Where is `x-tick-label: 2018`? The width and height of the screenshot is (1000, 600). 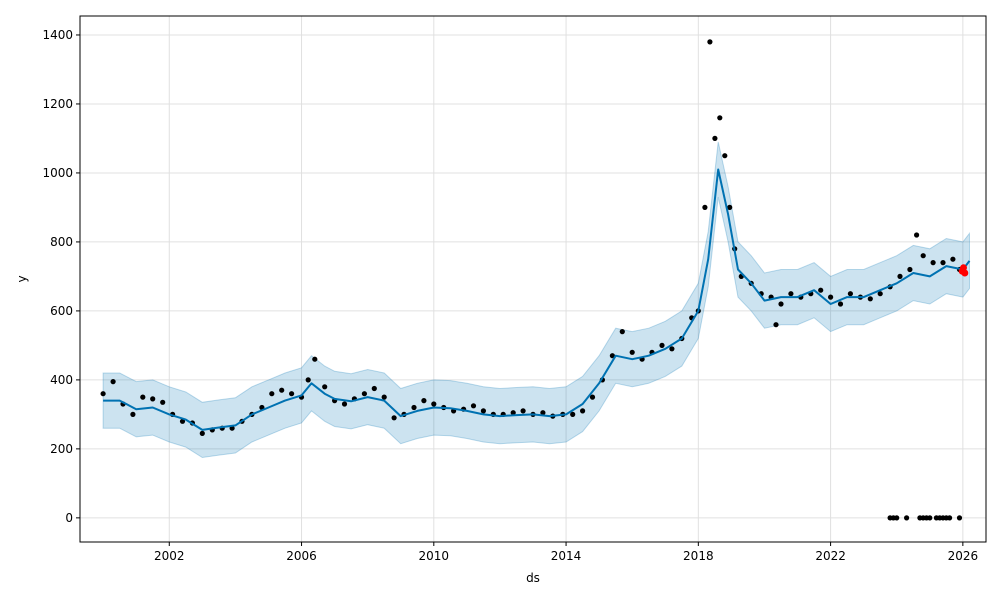 x-tick-label: 2018 is located at coordinates (698, 556).